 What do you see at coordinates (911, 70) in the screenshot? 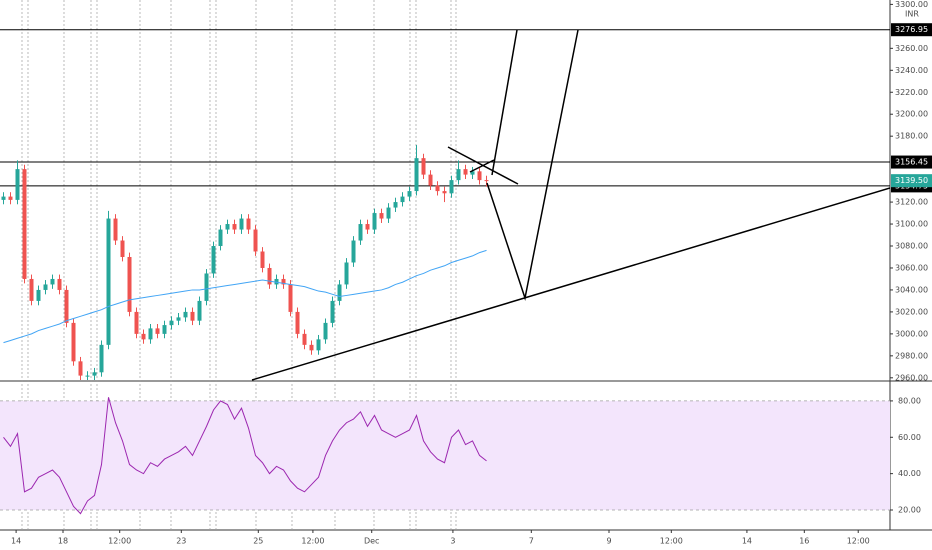
I see `y-tick-label: 3240.00` at bounding box center [911, 70].